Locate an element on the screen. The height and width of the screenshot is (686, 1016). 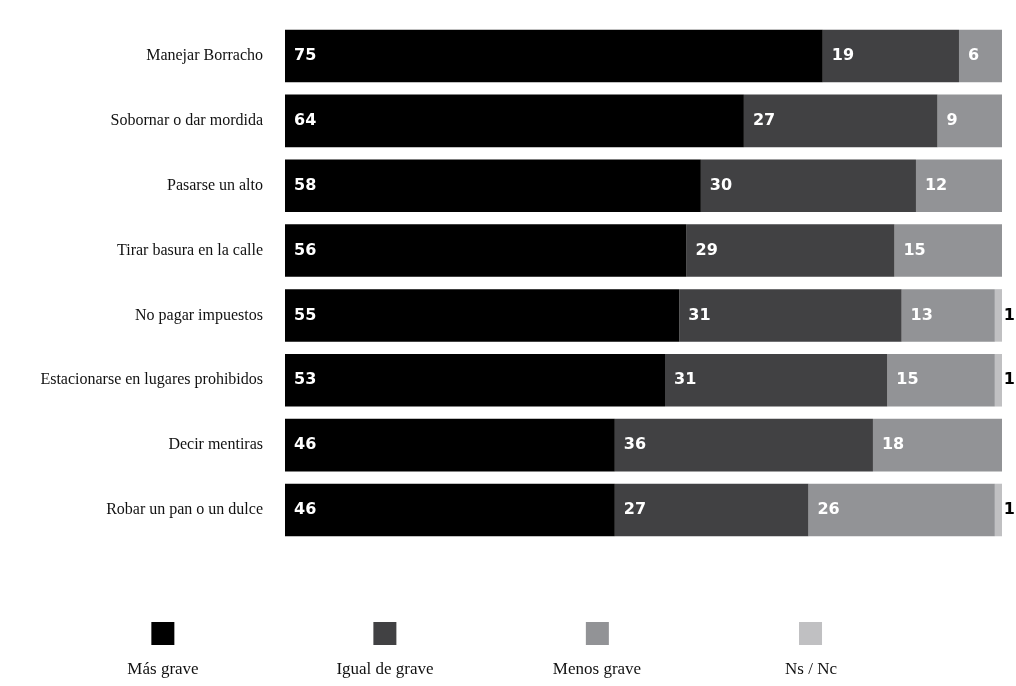
y-tick-label: Robar un pan o un dulce is located at coordinates (184, 509).